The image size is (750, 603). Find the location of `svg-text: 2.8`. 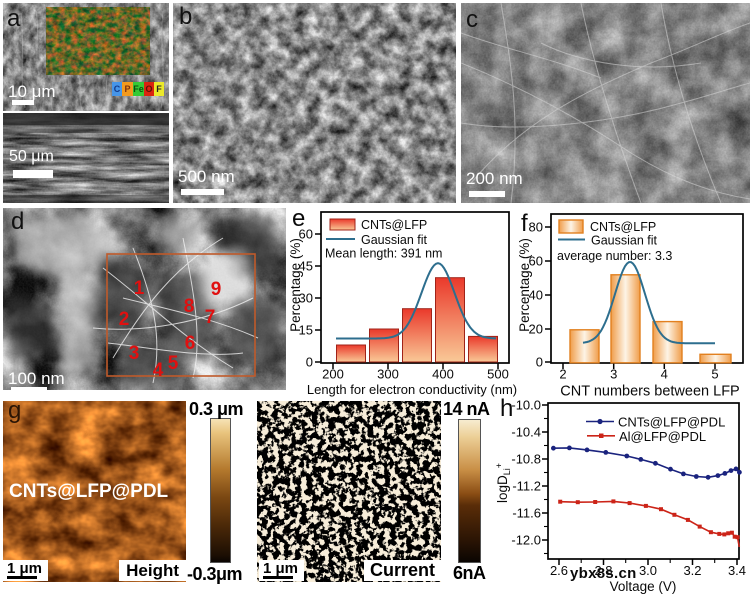

svg-text: 2.8 is located at coordinates (603, 570).